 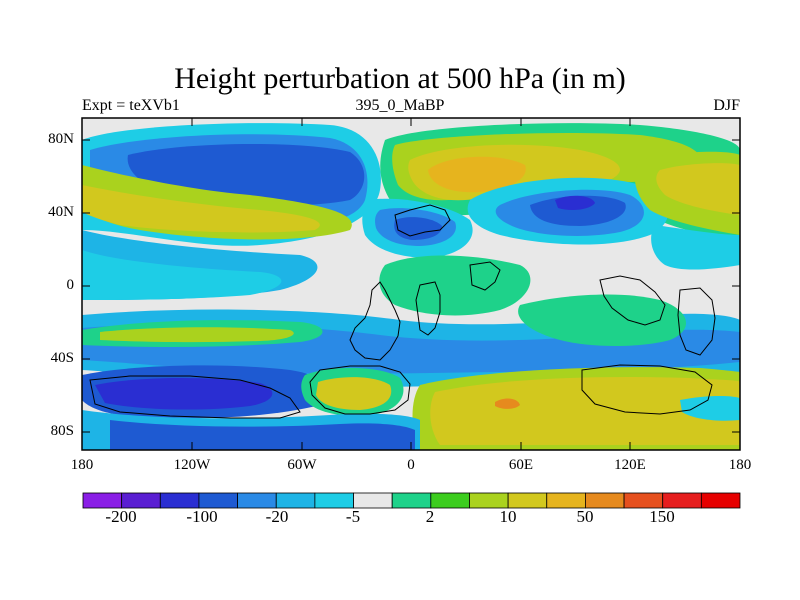 What do you see at coordinates (400, 105) in the screenshot?
I see `period-label: 395_0_MaBP` at bounding box center [400, 105].